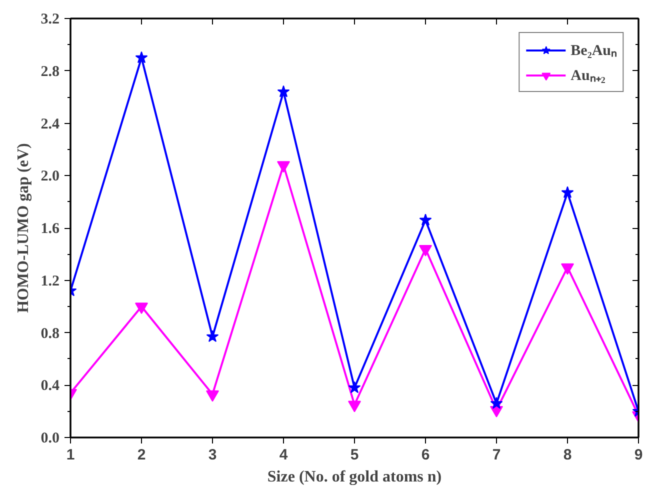 This screenshot has width=648, height=488. Describe the element at coordinates (50, 20) in the screenshot. I see `y-tick-label: 3.2` at that location.